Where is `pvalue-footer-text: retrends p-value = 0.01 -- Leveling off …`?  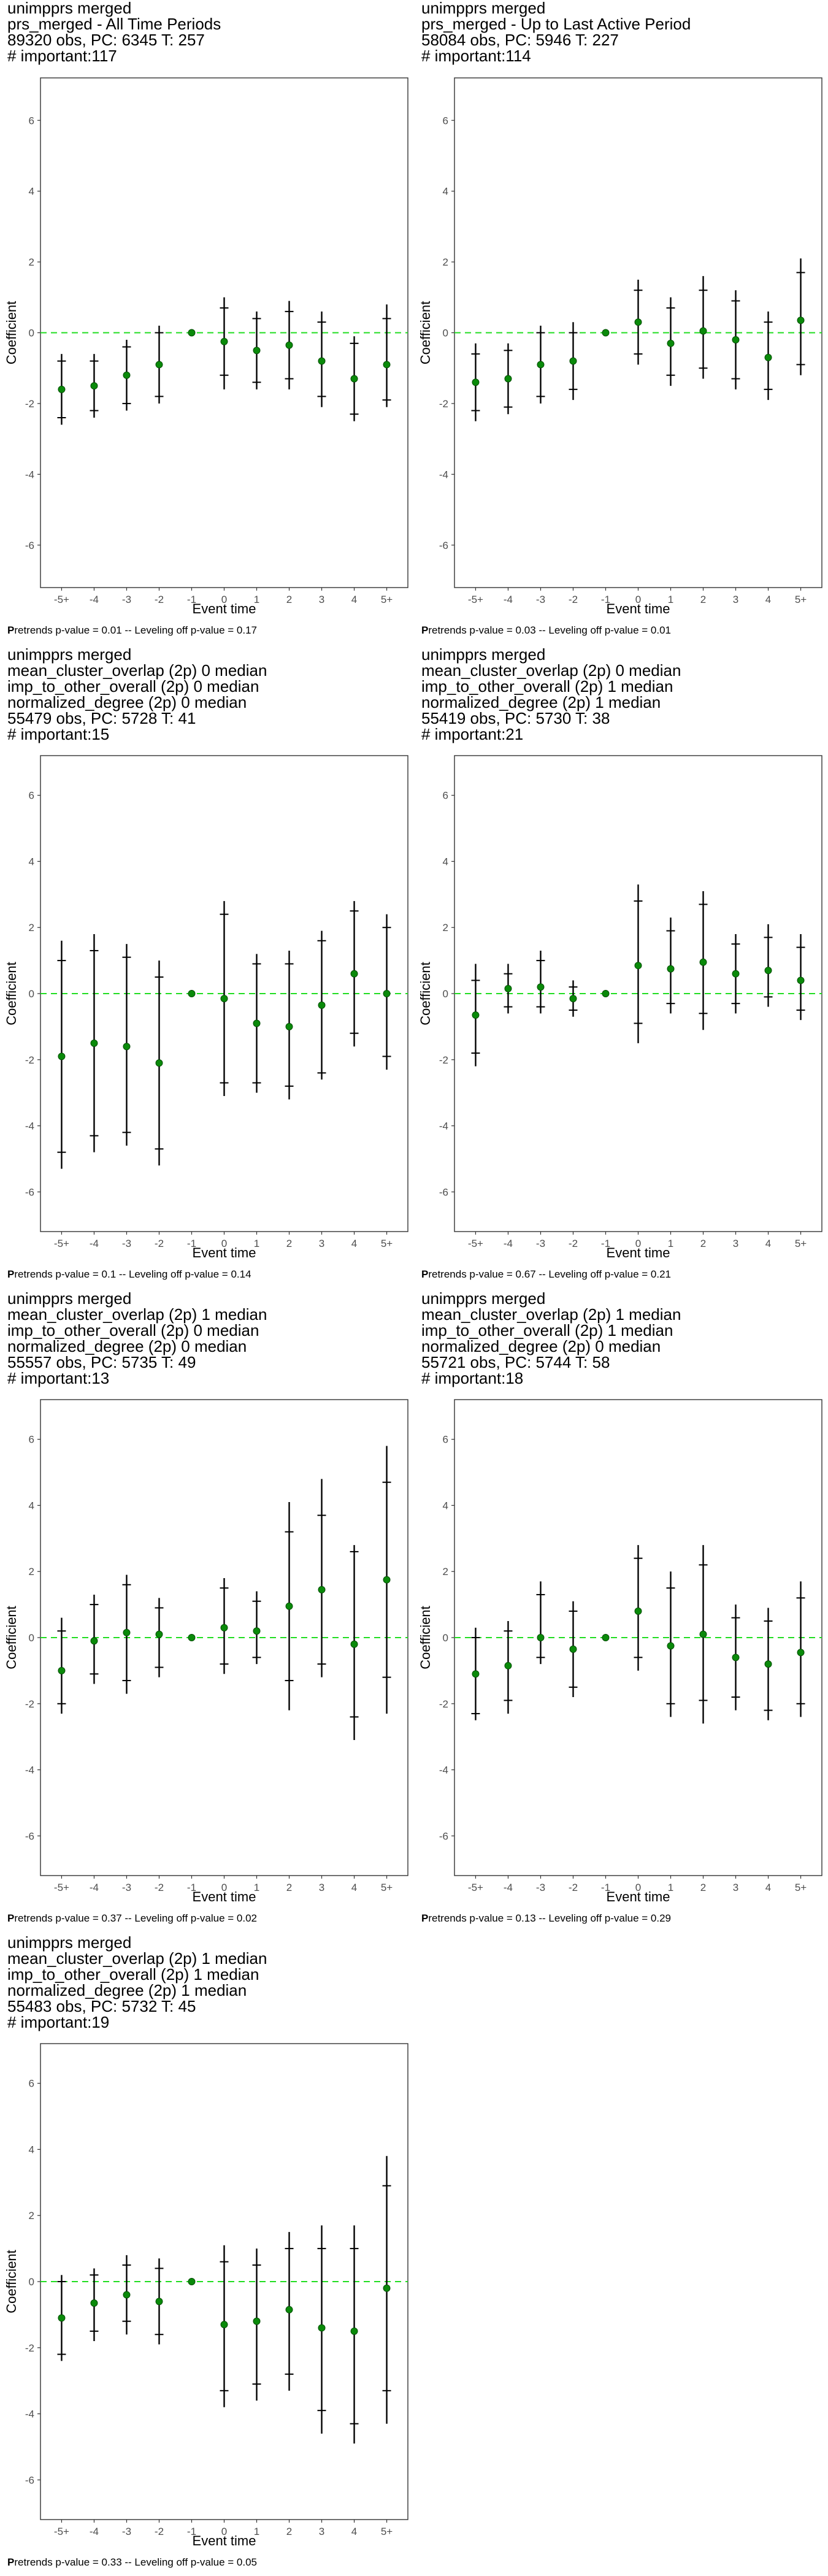
pvalue-footer-text: retrends p-value = 0.01 -- Leveling off … is located at coordinates (136, 630).